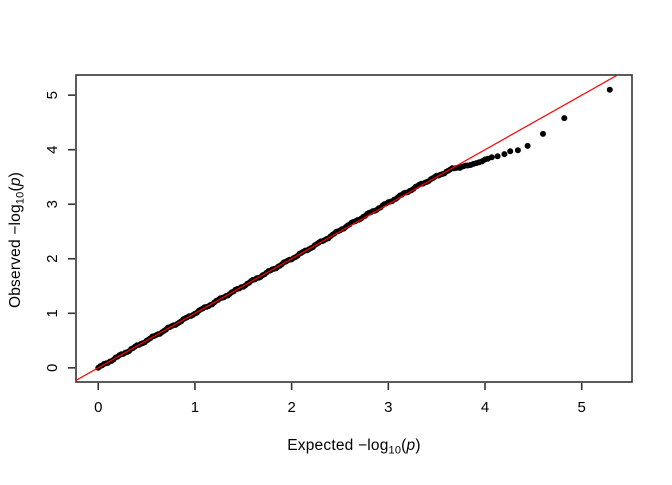 This screenshot has height=485, width=672. Describe the element at coordinates (582, 407) in the screenshot. I see `x-tick-label: 5` at that location.